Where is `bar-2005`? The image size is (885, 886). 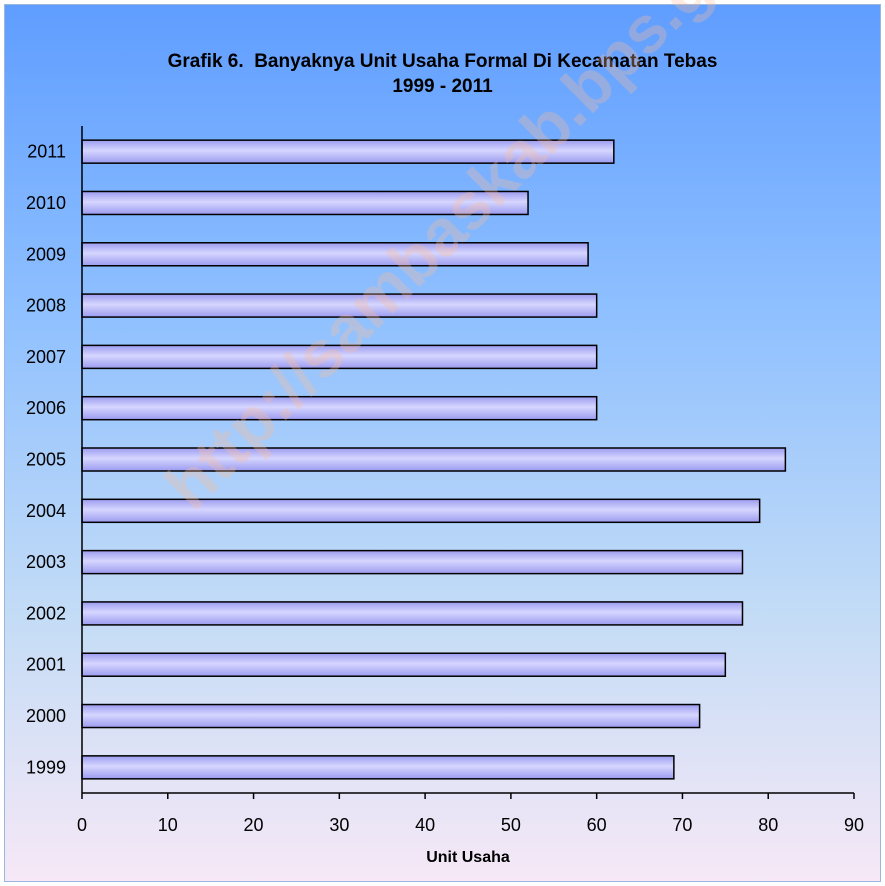 bar-2005 is located at coordinates (434, 459).